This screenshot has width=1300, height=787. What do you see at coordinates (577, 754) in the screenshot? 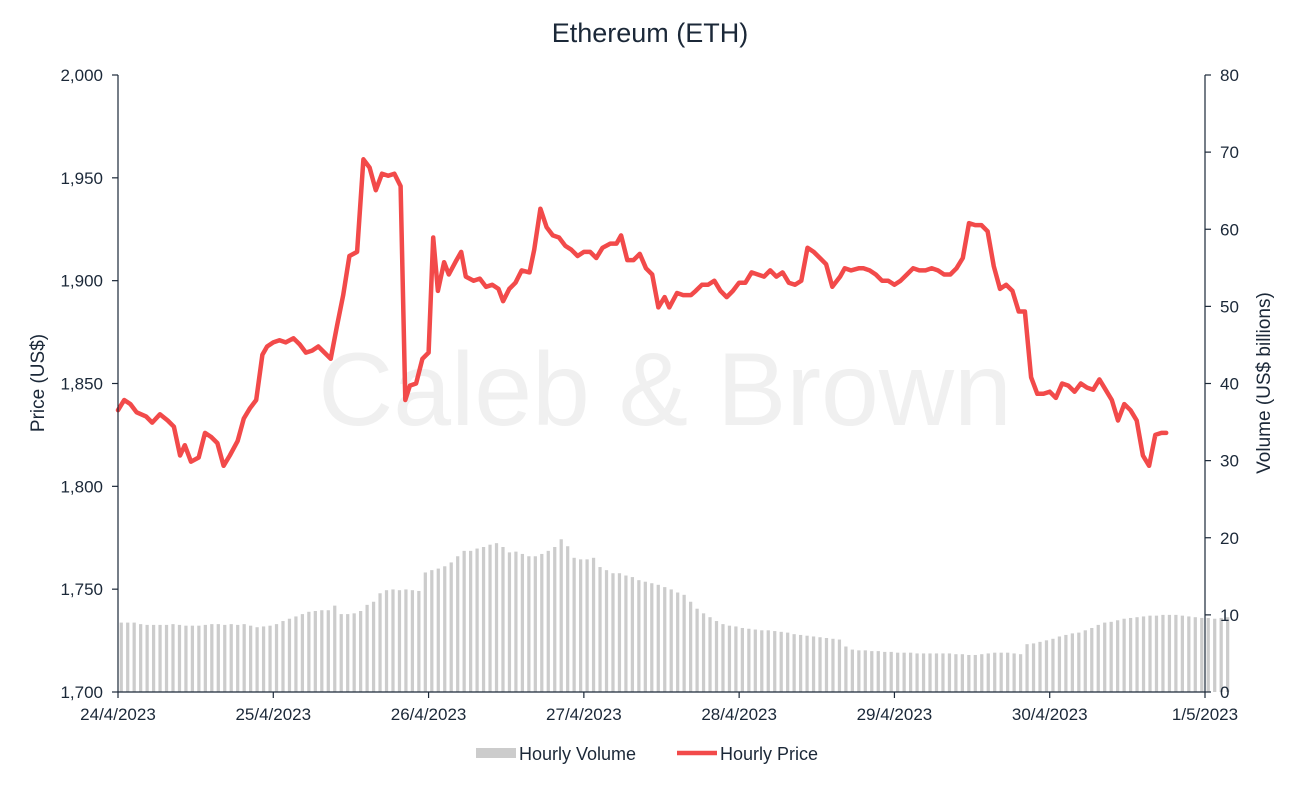
I see `legend-label-volume: Hourly Volume` at bounding box center [577, 754].